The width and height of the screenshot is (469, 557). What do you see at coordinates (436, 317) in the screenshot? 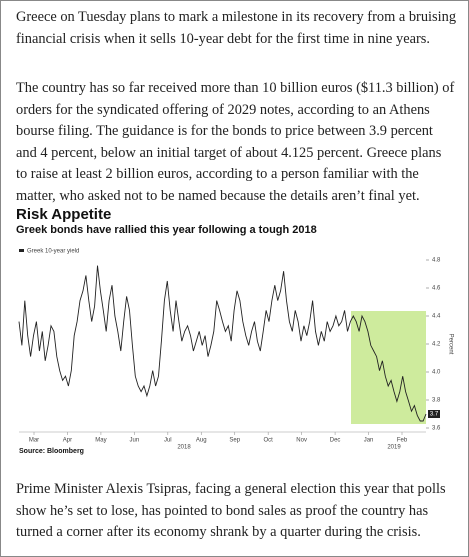
I see `y-tick-label: 4.4` at bounding box center [436, 317].